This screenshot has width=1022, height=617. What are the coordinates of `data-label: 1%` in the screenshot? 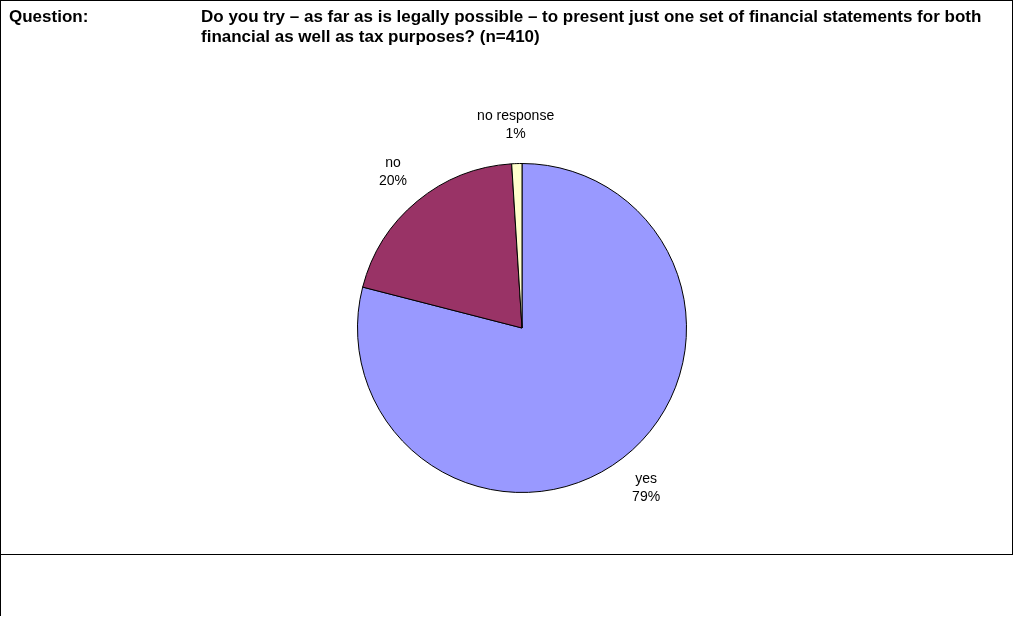 It's located at (515, 133).